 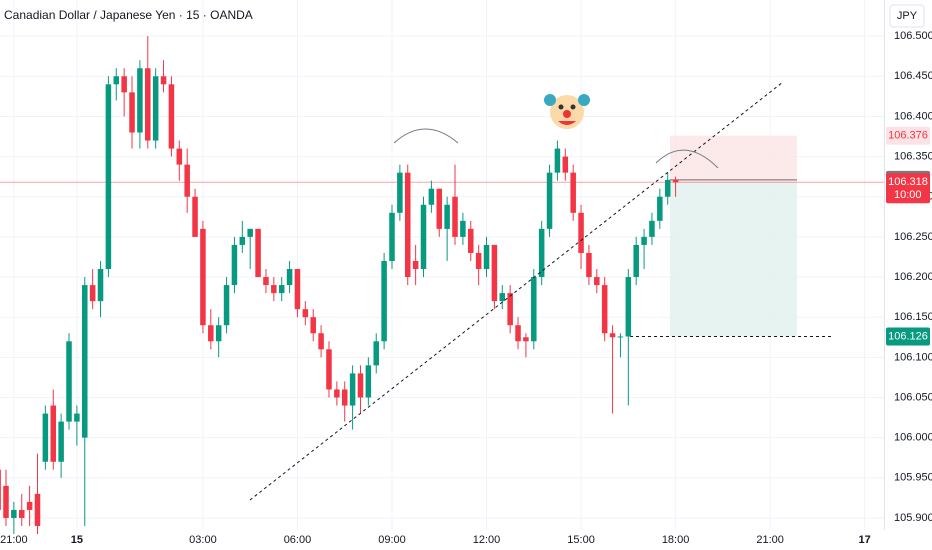 I want to click on x-tick-label: 17, so click(x=865, y=540).